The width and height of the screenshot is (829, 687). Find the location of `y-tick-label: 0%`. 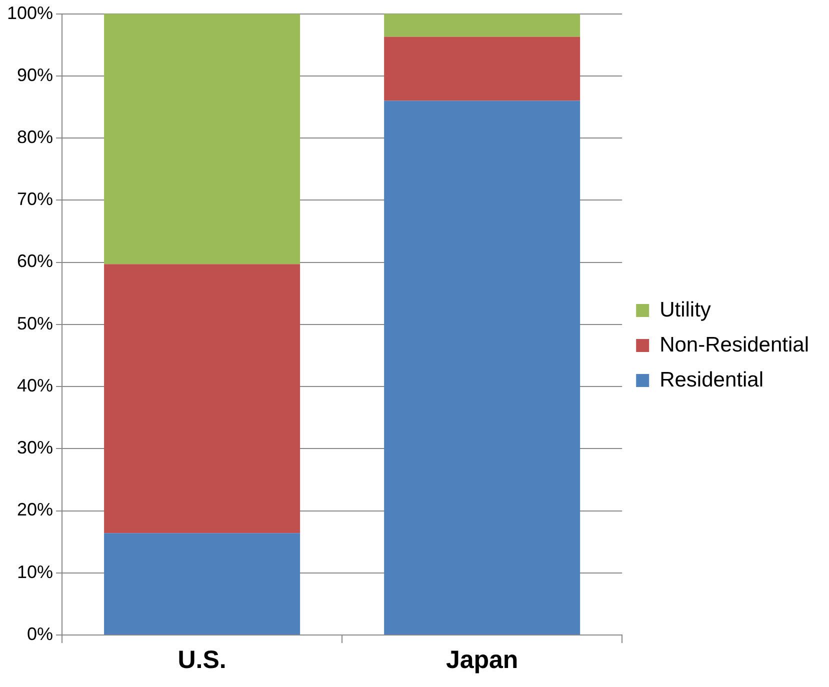

y-tick-label: 0% is located at coordinates (40, 634).